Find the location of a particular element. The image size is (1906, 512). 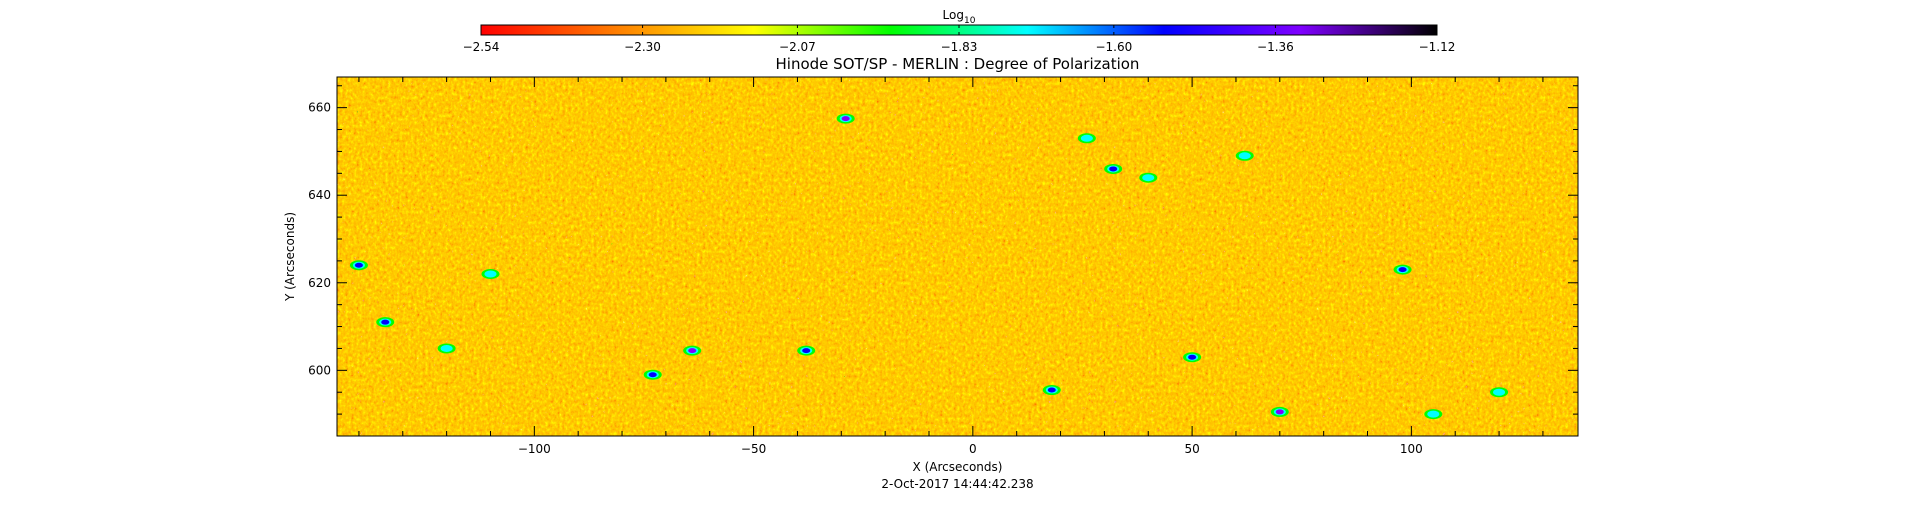

colorbar-ticks: −2.54 −2.30 −2.07 −1.83 −1.60 −1.36 −1.12 is located at coordinates (959, 39).